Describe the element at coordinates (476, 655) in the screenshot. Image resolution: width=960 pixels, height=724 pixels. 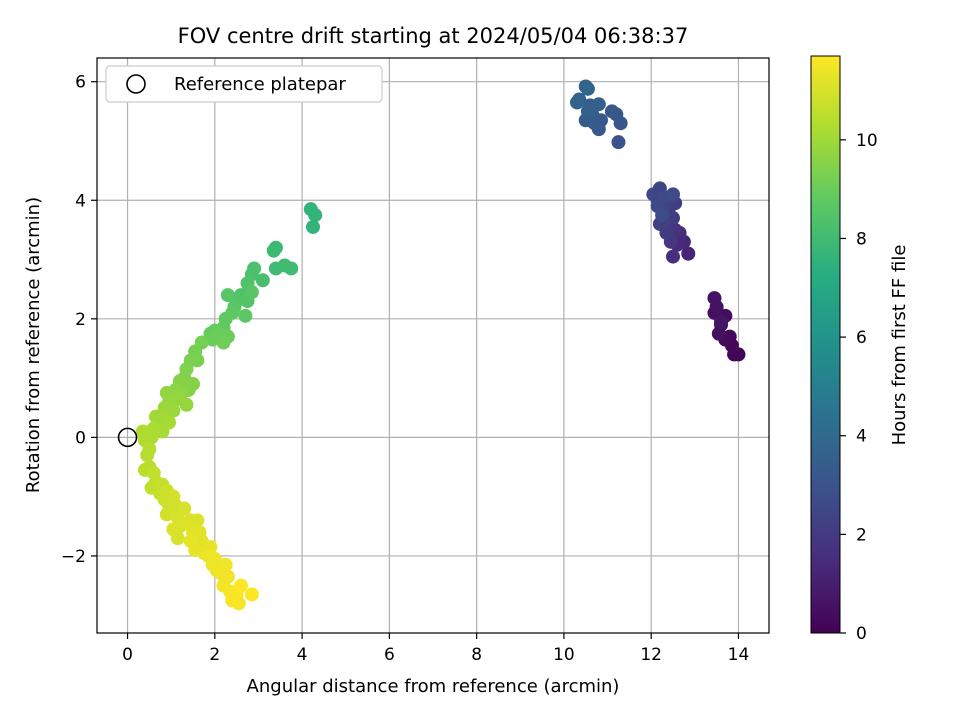
I see `x-tick-label: 8` at that location.